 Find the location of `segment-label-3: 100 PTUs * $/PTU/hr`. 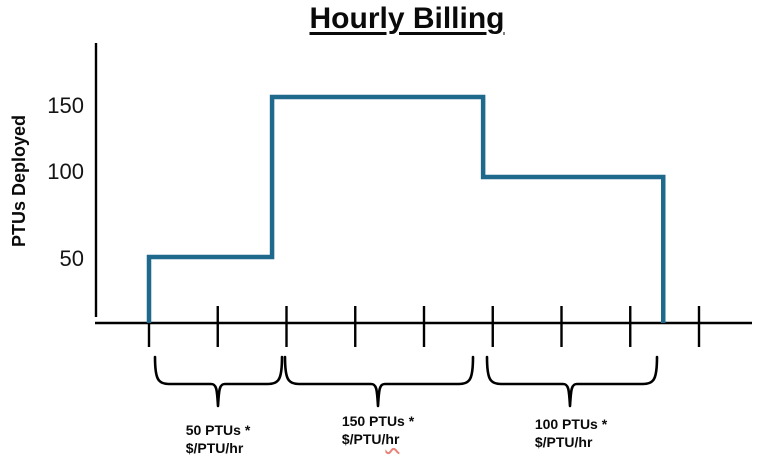

segment-label-3: 100 PTUs * $/PTU/hr is located at coordinates (571, 433).